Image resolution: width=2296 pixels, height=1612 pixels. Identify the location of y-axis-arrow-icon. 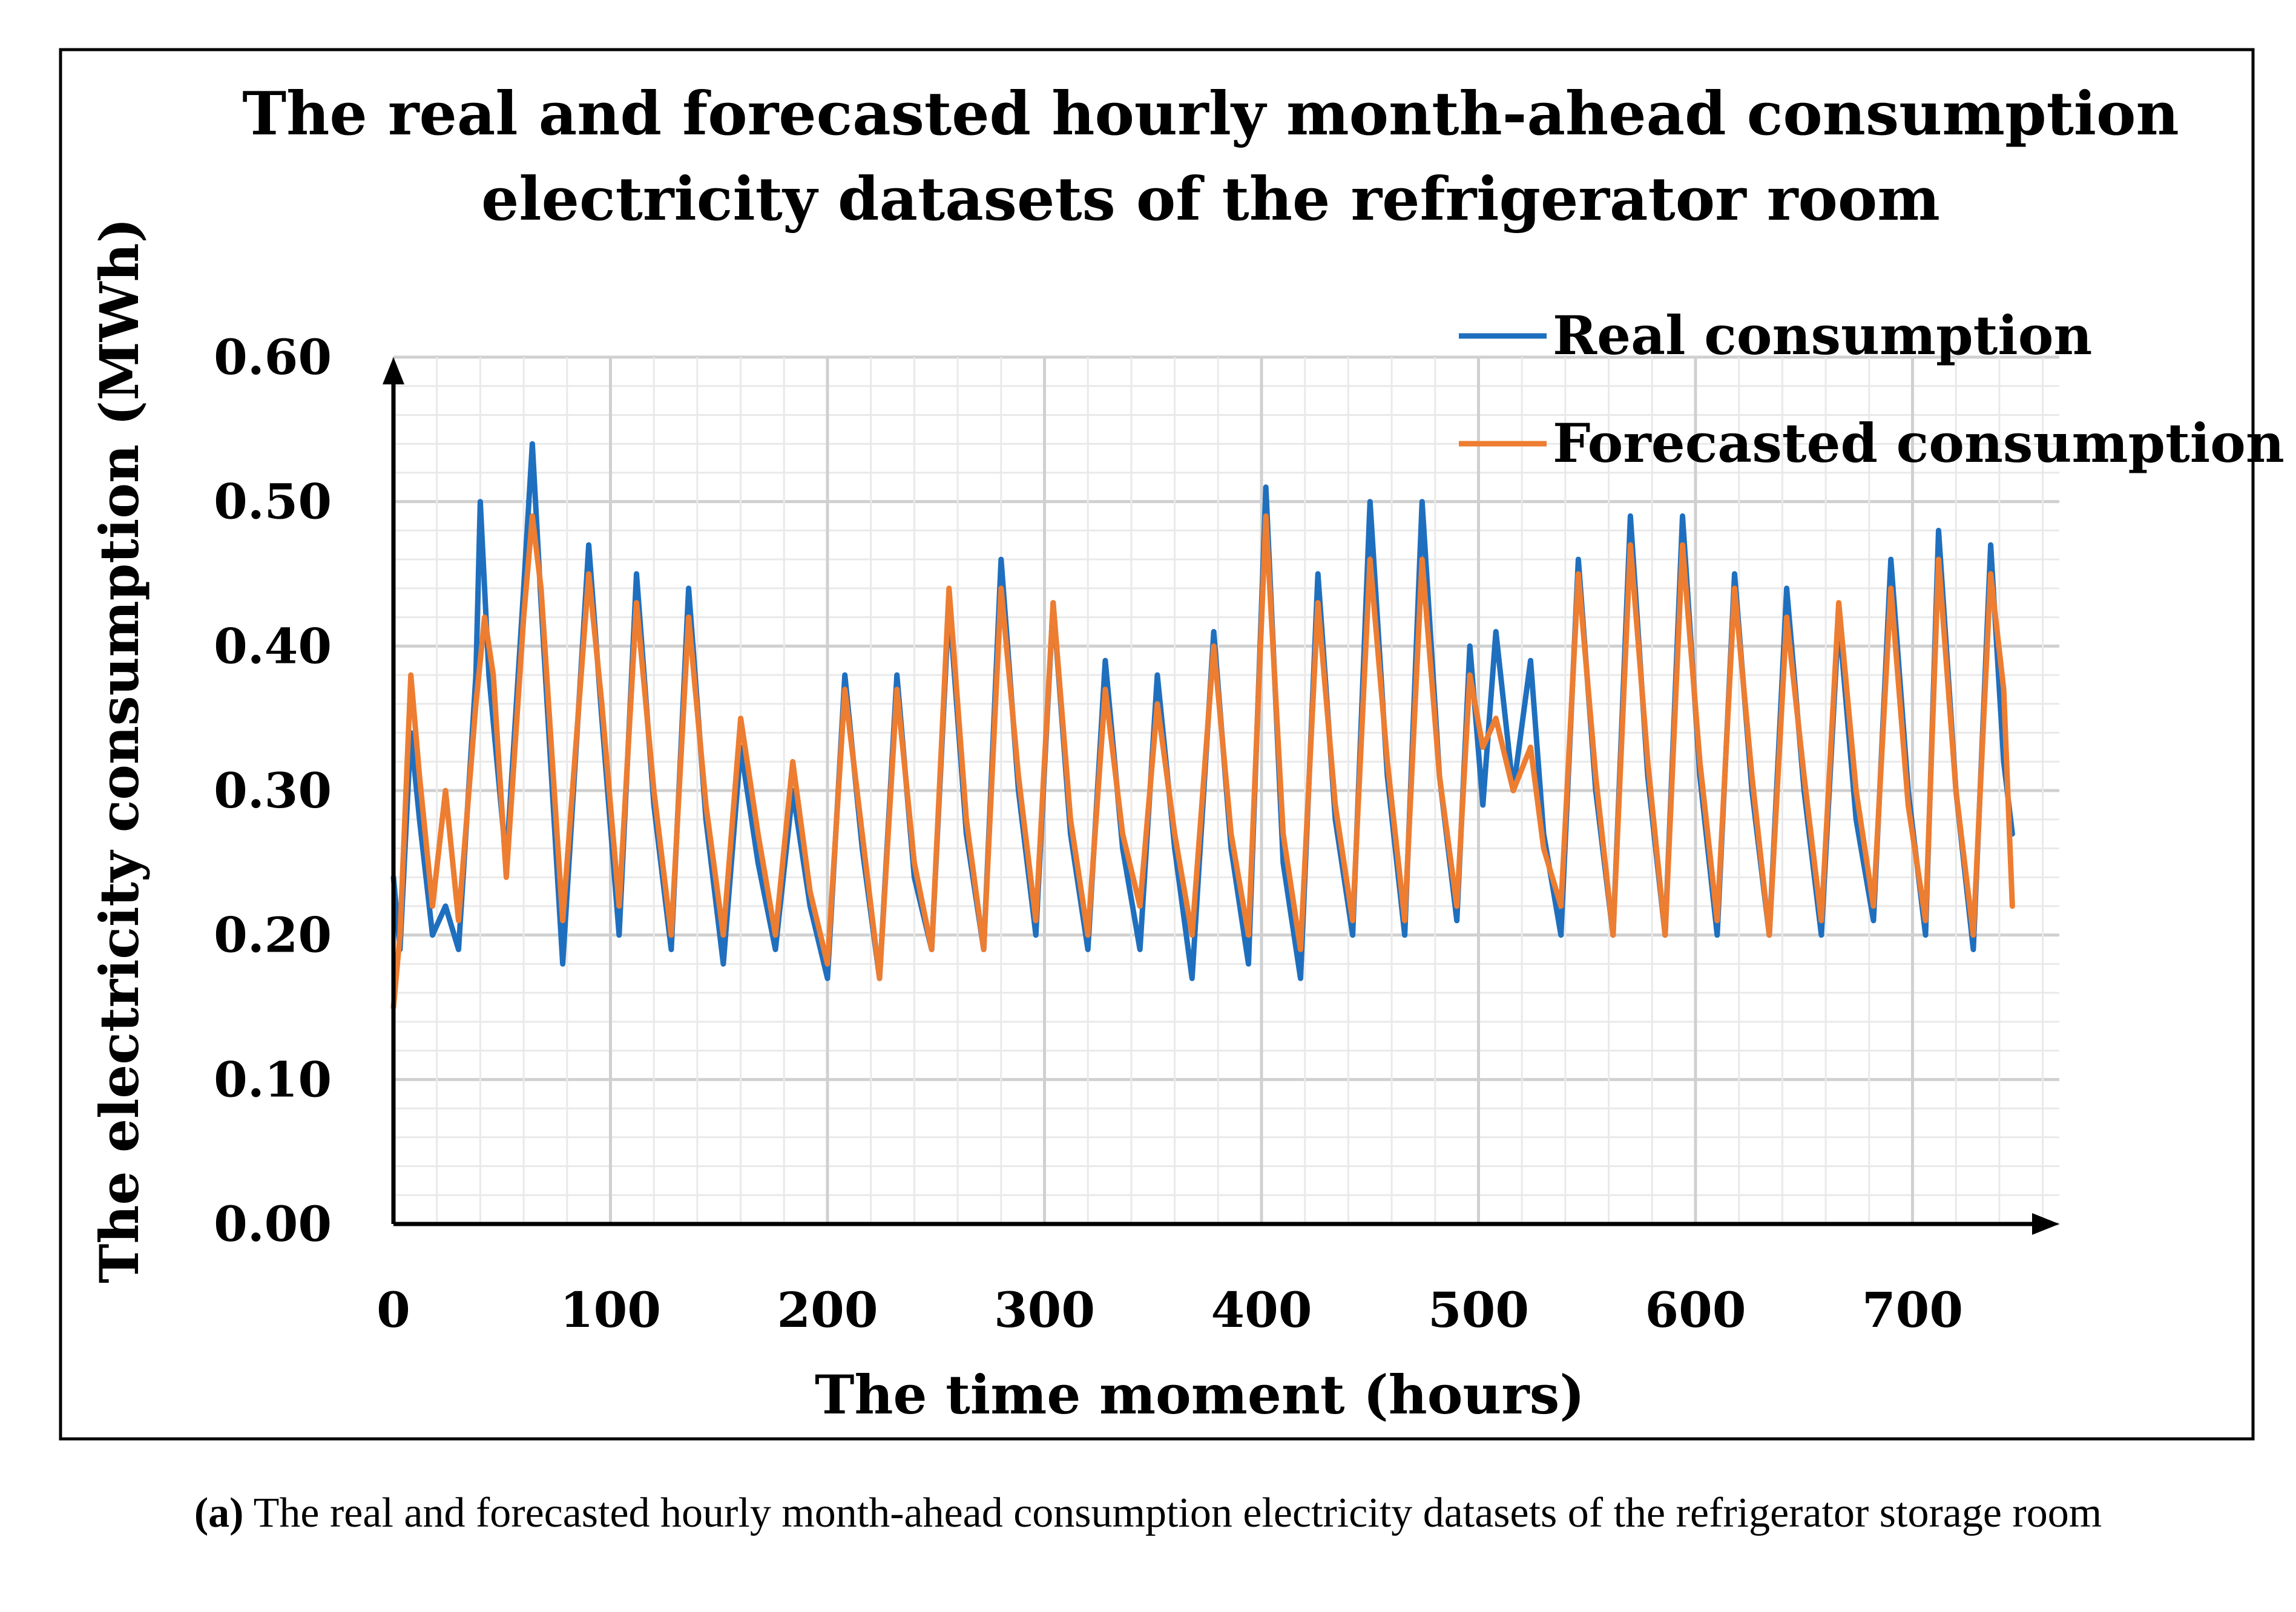
(394, 371).